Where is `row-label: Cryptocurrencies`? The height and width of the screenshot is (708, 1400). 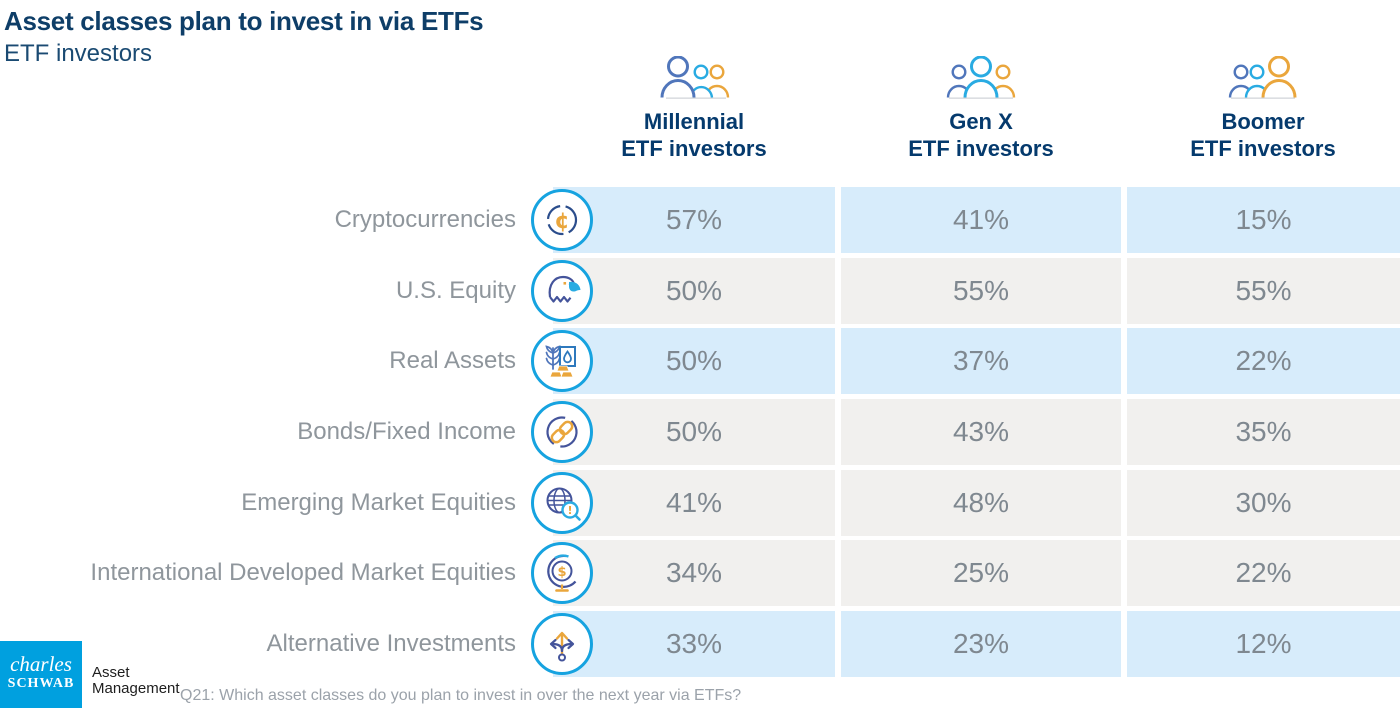
row-label: Cryptocurrencies is located at coordinates (425, 219).